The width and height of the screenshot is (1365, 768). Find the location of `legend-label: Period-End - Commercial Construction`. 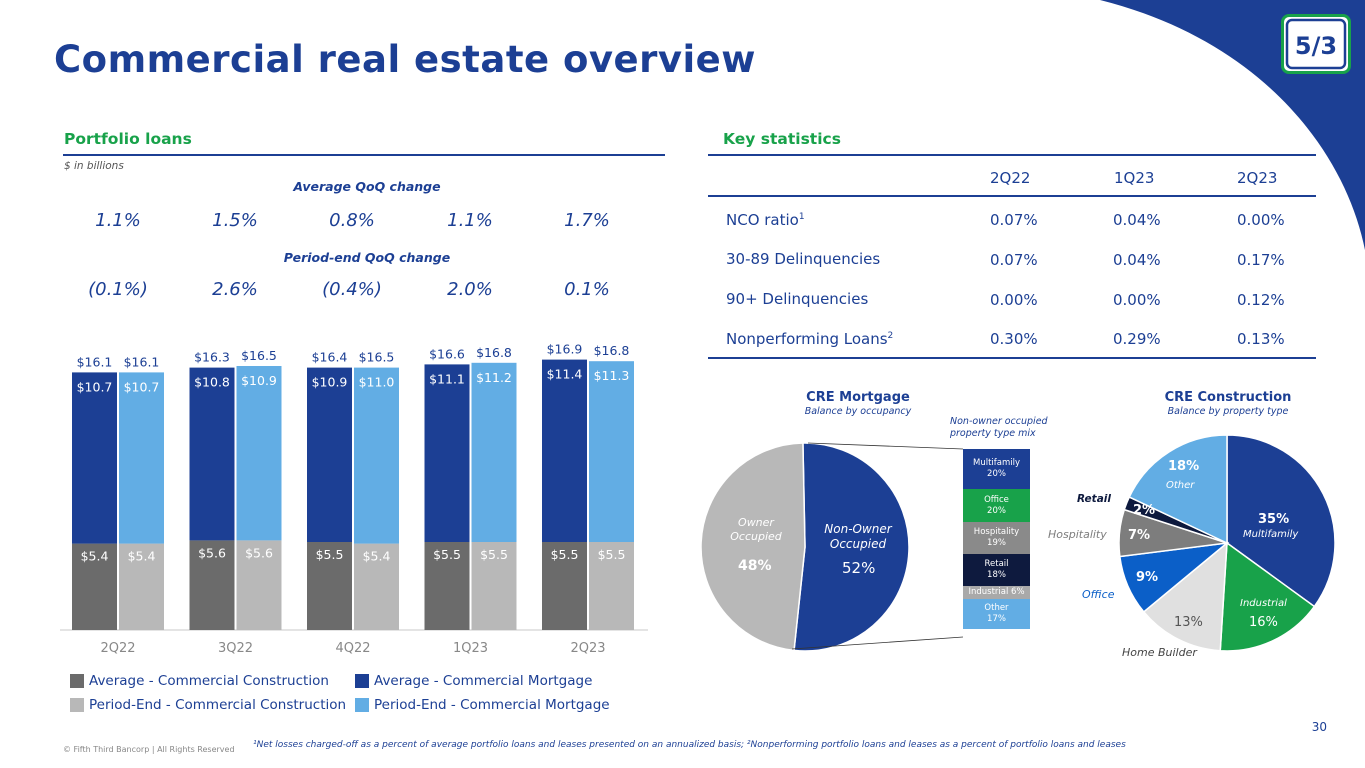

legend-label: Period-End - Commercial Construction is located at coordinates (218, 705).